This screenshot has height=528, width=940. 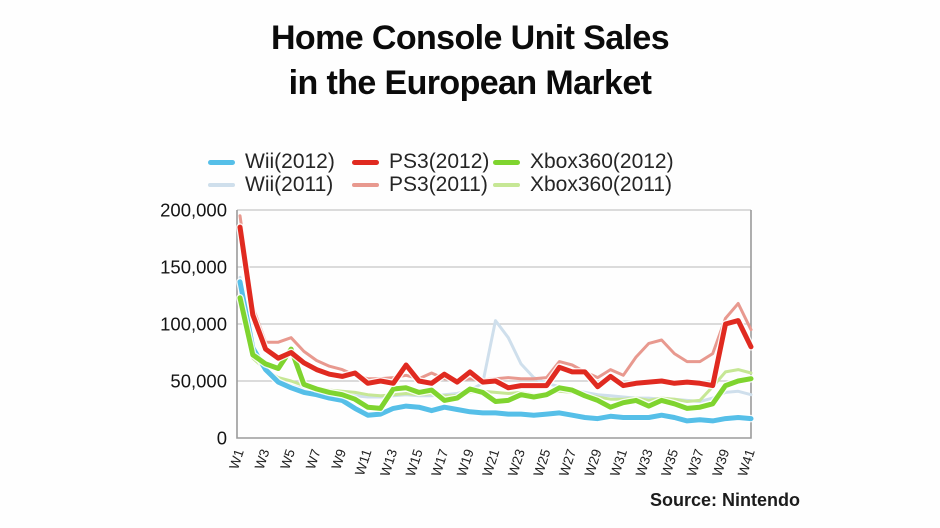 What do you see at coordinates (601, 184) in the screenshot?
I see `legend-label-xbox360-2011: Xbox360(2011)` at bounding box center [601, 184].